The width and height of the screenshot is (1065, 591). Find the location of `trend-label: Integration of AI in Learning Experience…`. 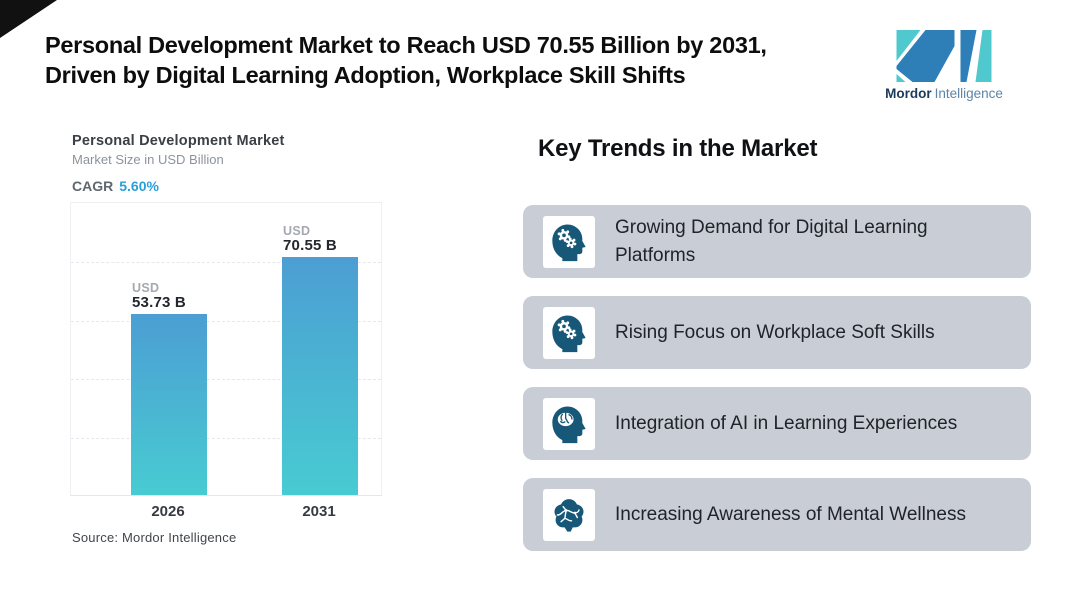

trend-label: Integration of AI in Learning Experience… is located at coordinates (786, 423).